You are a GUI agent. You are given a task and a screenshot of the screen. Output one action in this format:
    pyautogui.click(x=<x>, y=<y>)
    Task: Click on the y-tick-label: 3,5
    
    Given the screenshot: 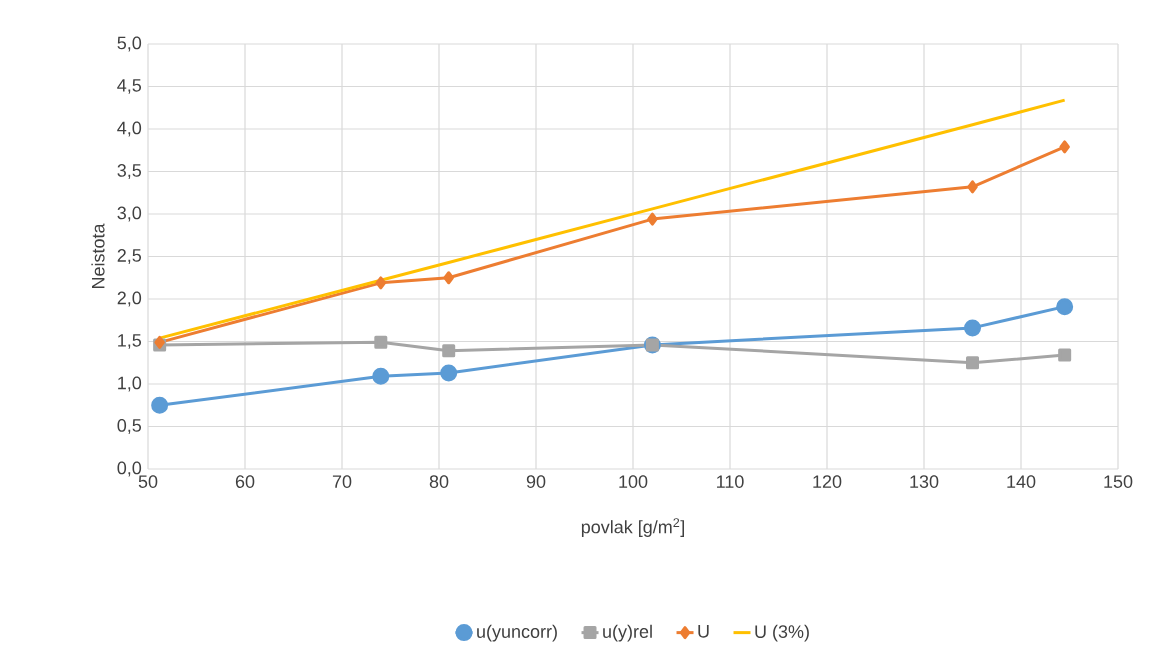 What is the action you would take?
    pyautogui.click(x=129, y=171)
    